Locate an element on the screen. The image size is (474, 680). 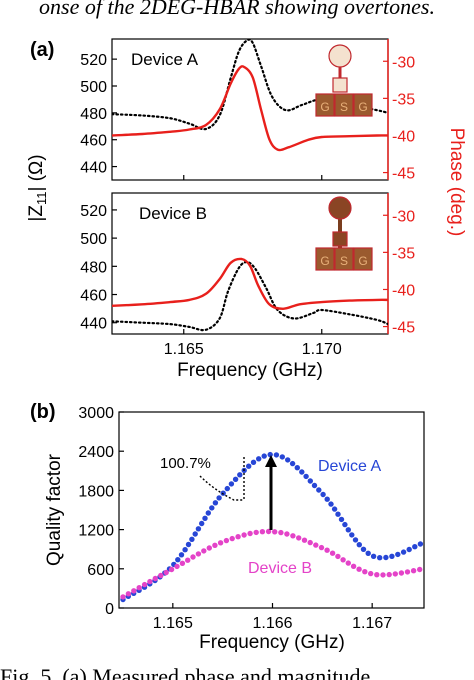
left-tick-label-top-480: 480 is located at coordinates (93, 114).